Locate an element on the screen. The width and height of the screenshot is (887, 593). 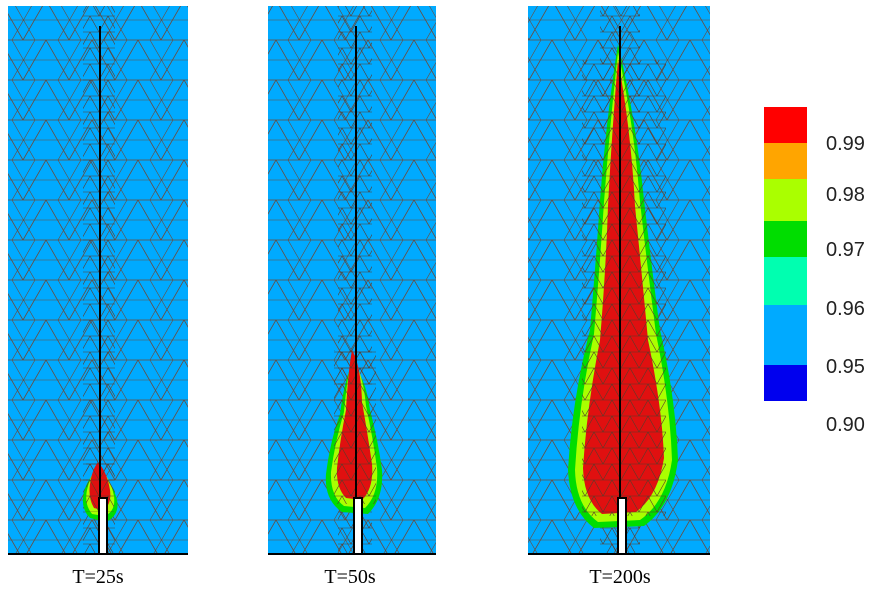
colorbar-label: 0.98 is located at coordinates (845, 195).